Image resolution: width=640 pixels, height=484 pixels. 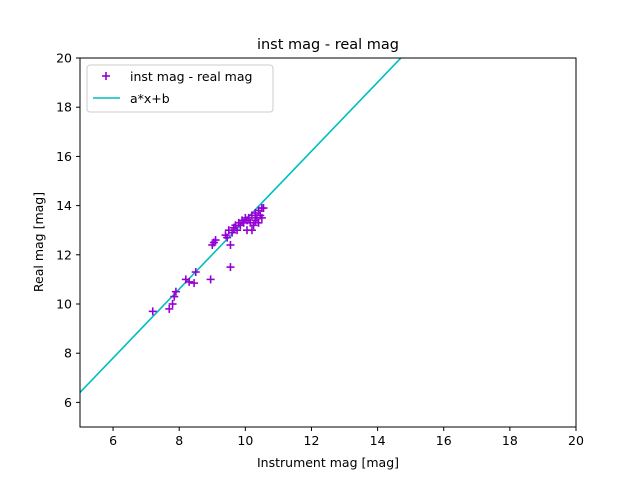 I want to click on x-tick-label: 20, so click(x=576, y=440).